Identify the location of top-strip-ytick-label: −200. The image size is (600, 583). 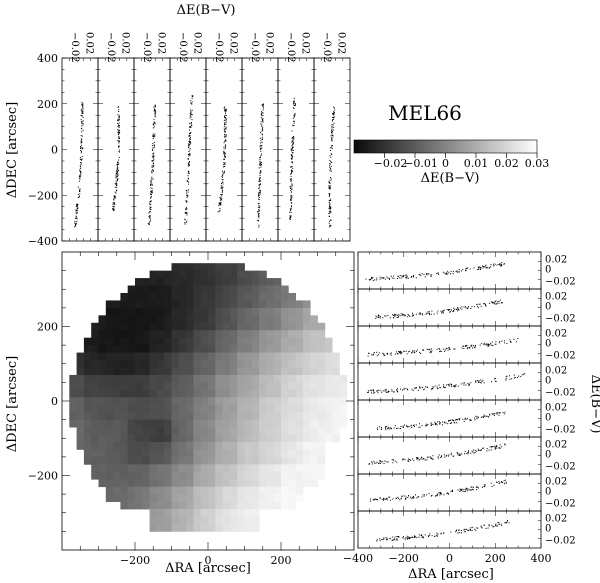
(43, 195).